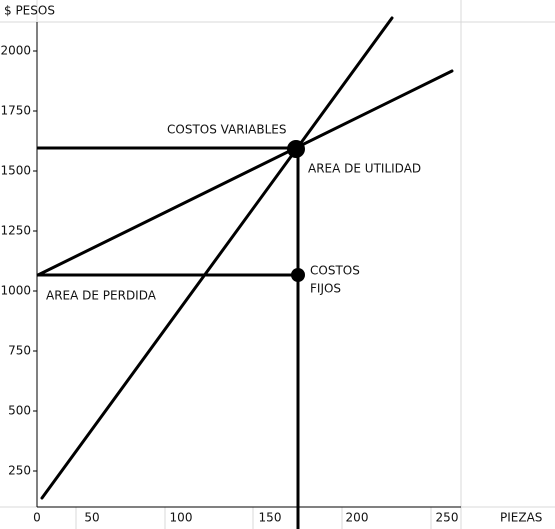 The width and height of the screenshot is (555, 529). What do you see at coordinates (15, 111) in the screenshot?
I see `y-tick-label: 1750` at bounding box center [15, 111].